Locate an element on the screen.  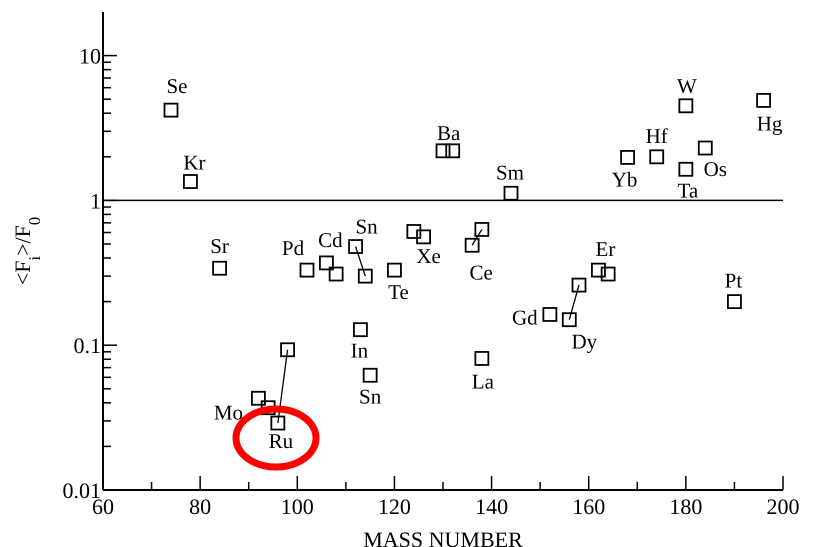
data-label: Dy is located at coordinates (584, 342).